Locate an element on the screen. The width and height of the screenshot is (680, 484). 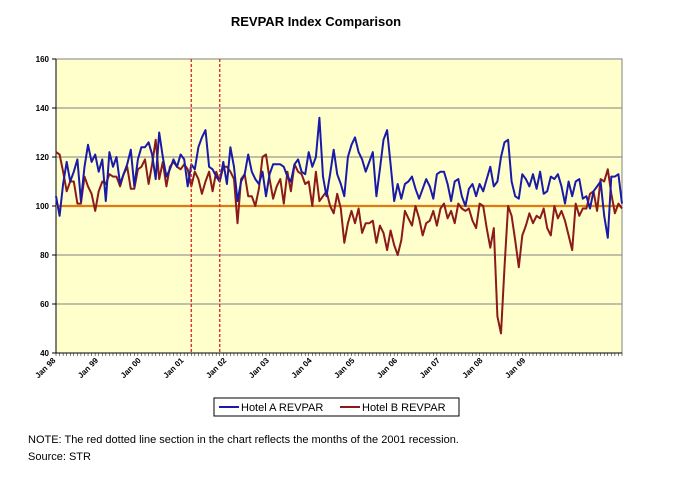
legend-box is located at coordinates (336, 407).